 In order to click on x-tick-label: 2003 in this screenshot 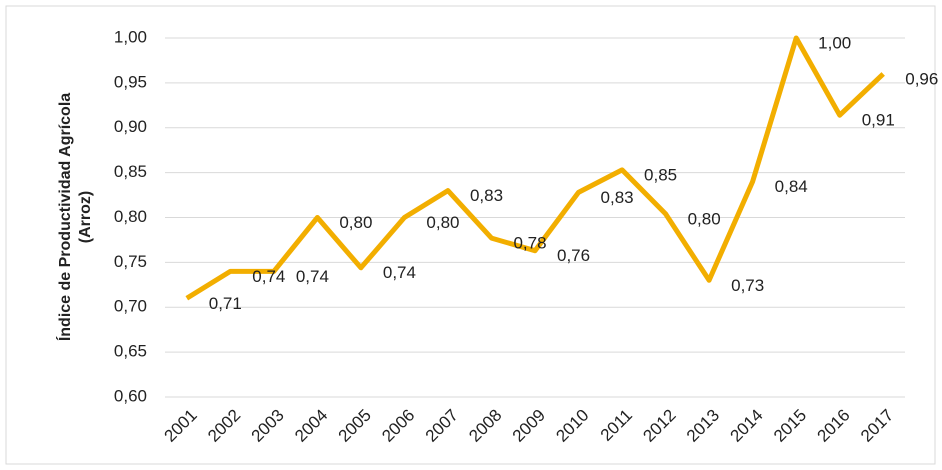, I will do `click(268, 426)`.